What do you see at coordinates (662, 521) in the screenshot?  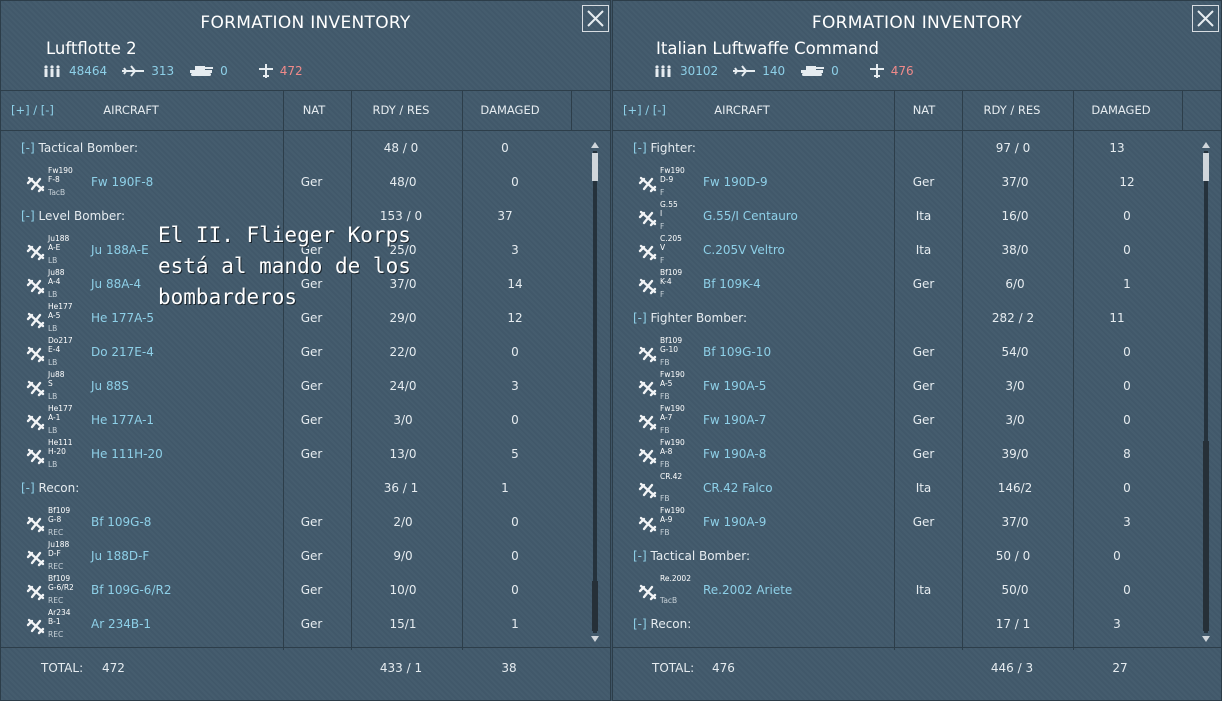 I see `aircraft-unit-icon: Fw190 A-9 FB` at bounding box center [662, 521].